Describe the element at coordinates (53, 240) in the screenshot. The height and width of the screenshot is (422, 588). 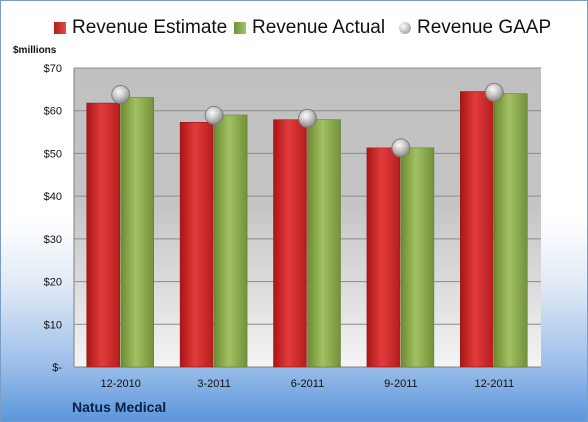
I see `y-tick-label: $30` at that location.